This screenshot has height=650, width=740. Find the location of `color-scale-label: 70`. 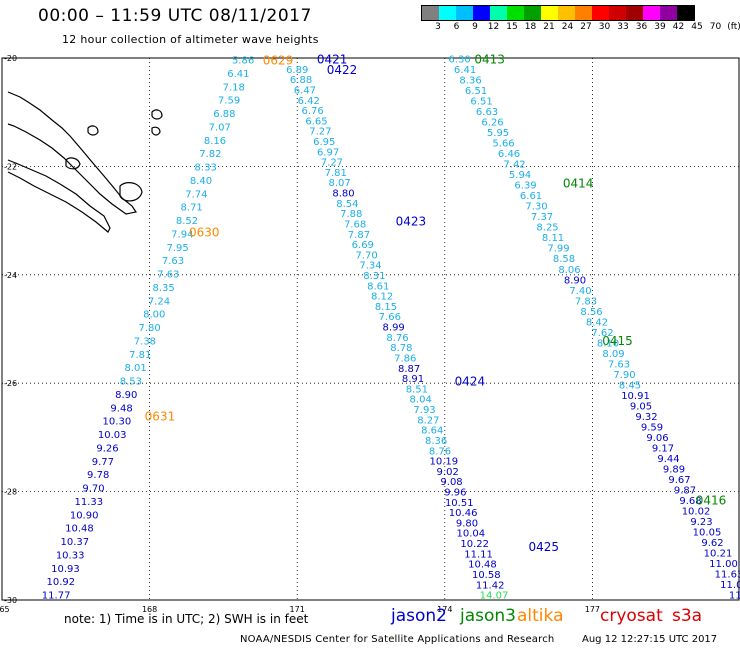

color-scale-label: 70 is located at coordinates (715, 27).